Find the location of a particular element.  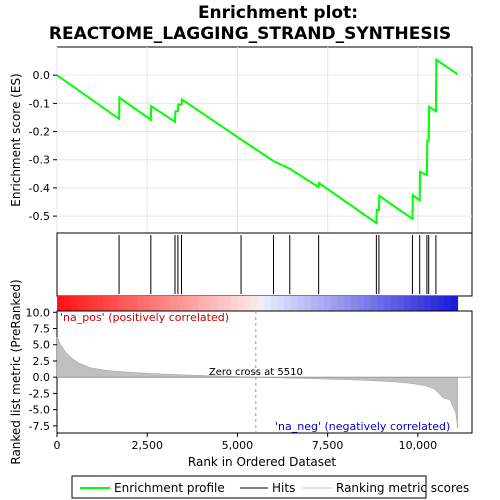

zero-cross-label: Zero cross at 5510 is located at coordinates (256, 372).